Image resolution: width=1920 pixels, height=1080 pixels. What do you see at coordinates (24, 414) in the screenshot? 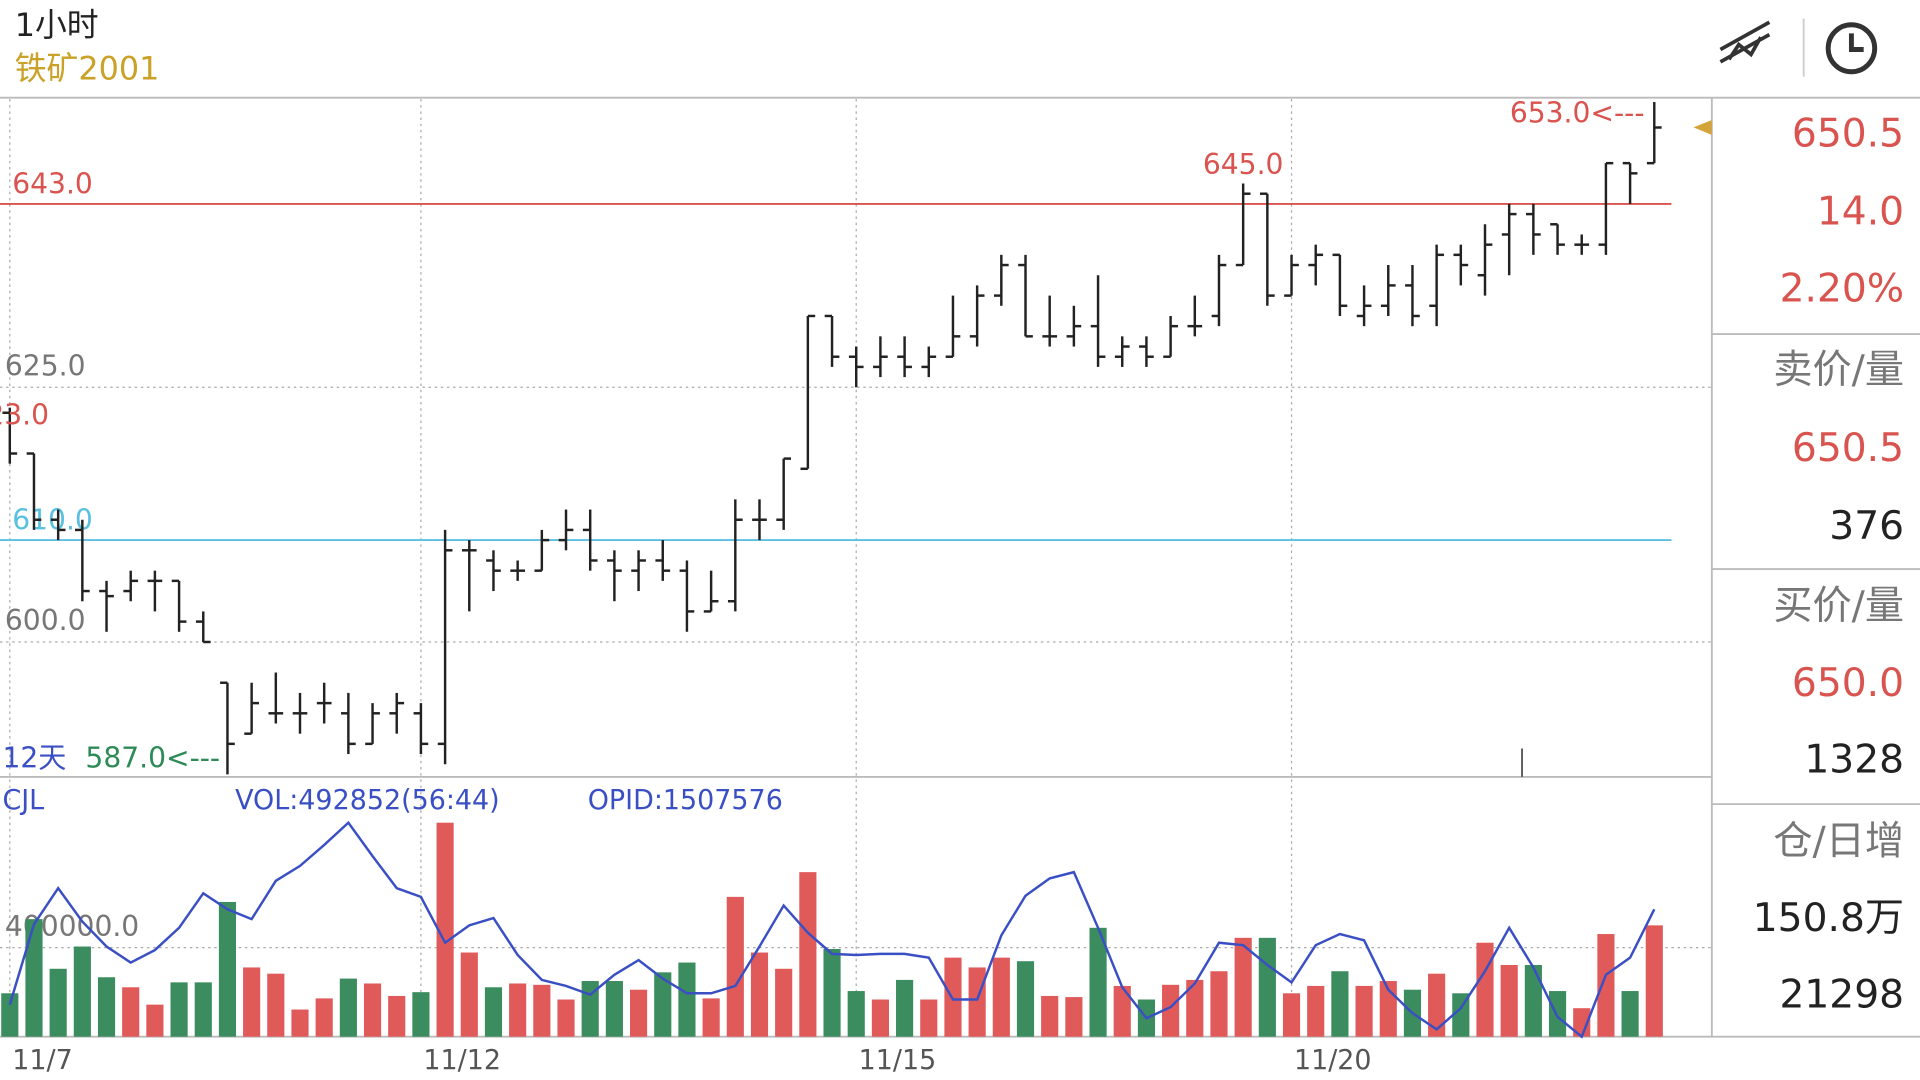
I see `price-annotation: 623.0` at bounding box center [24, 414].